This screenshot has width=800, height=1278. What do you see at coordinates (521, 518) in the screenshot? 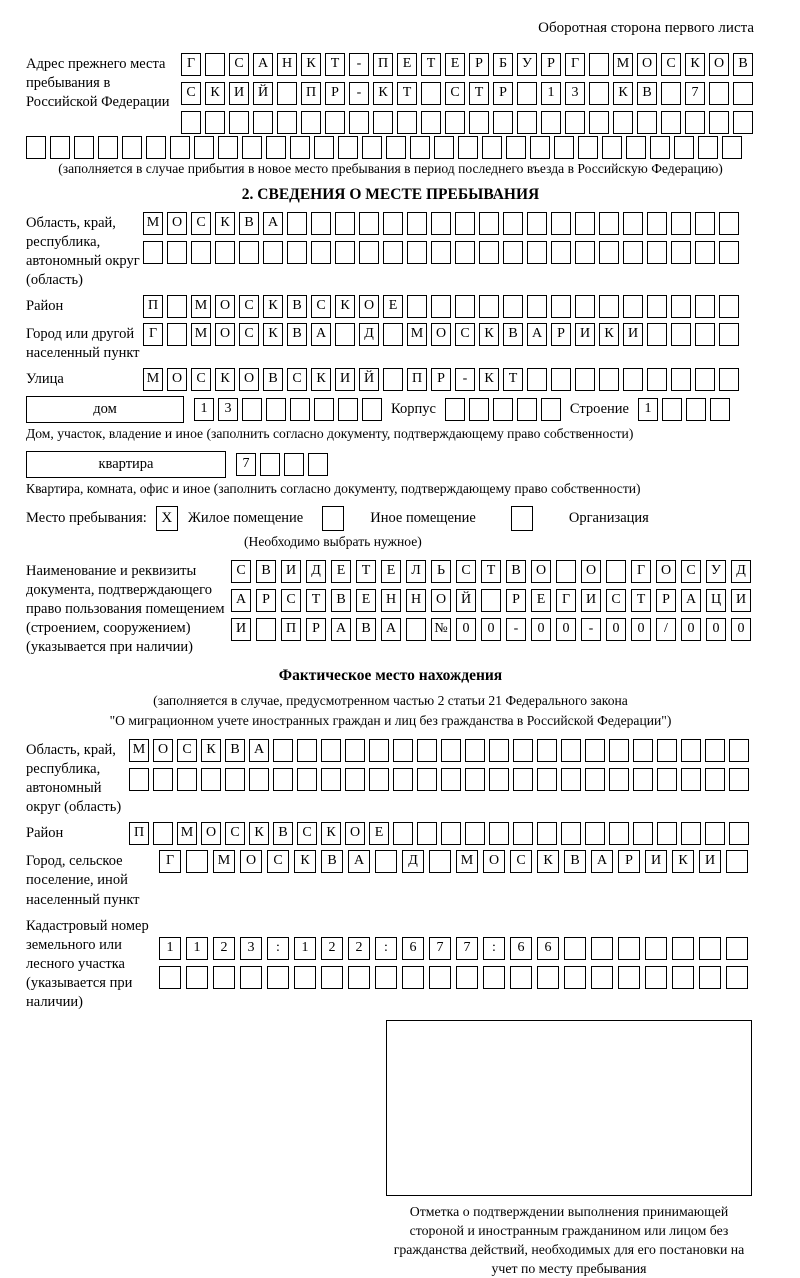
I see `checkbox-organization` at bounding box center [521, 518].